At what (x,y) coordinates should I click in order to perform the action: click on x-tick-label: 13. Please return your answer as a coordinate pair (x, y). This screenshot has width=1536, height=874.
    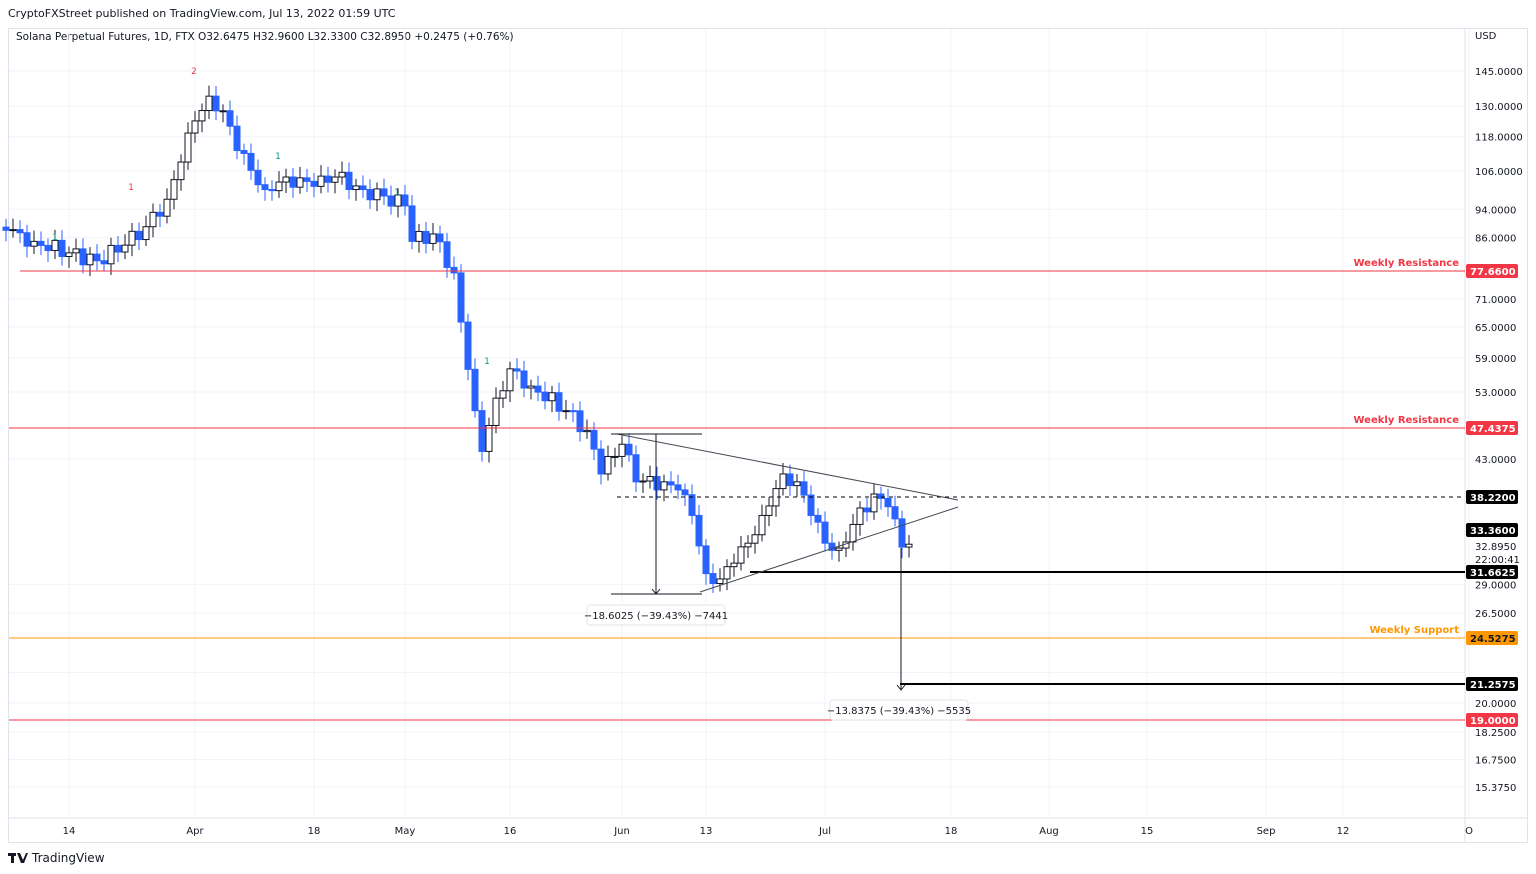
    Looking at the image, I should click on (706, 831).